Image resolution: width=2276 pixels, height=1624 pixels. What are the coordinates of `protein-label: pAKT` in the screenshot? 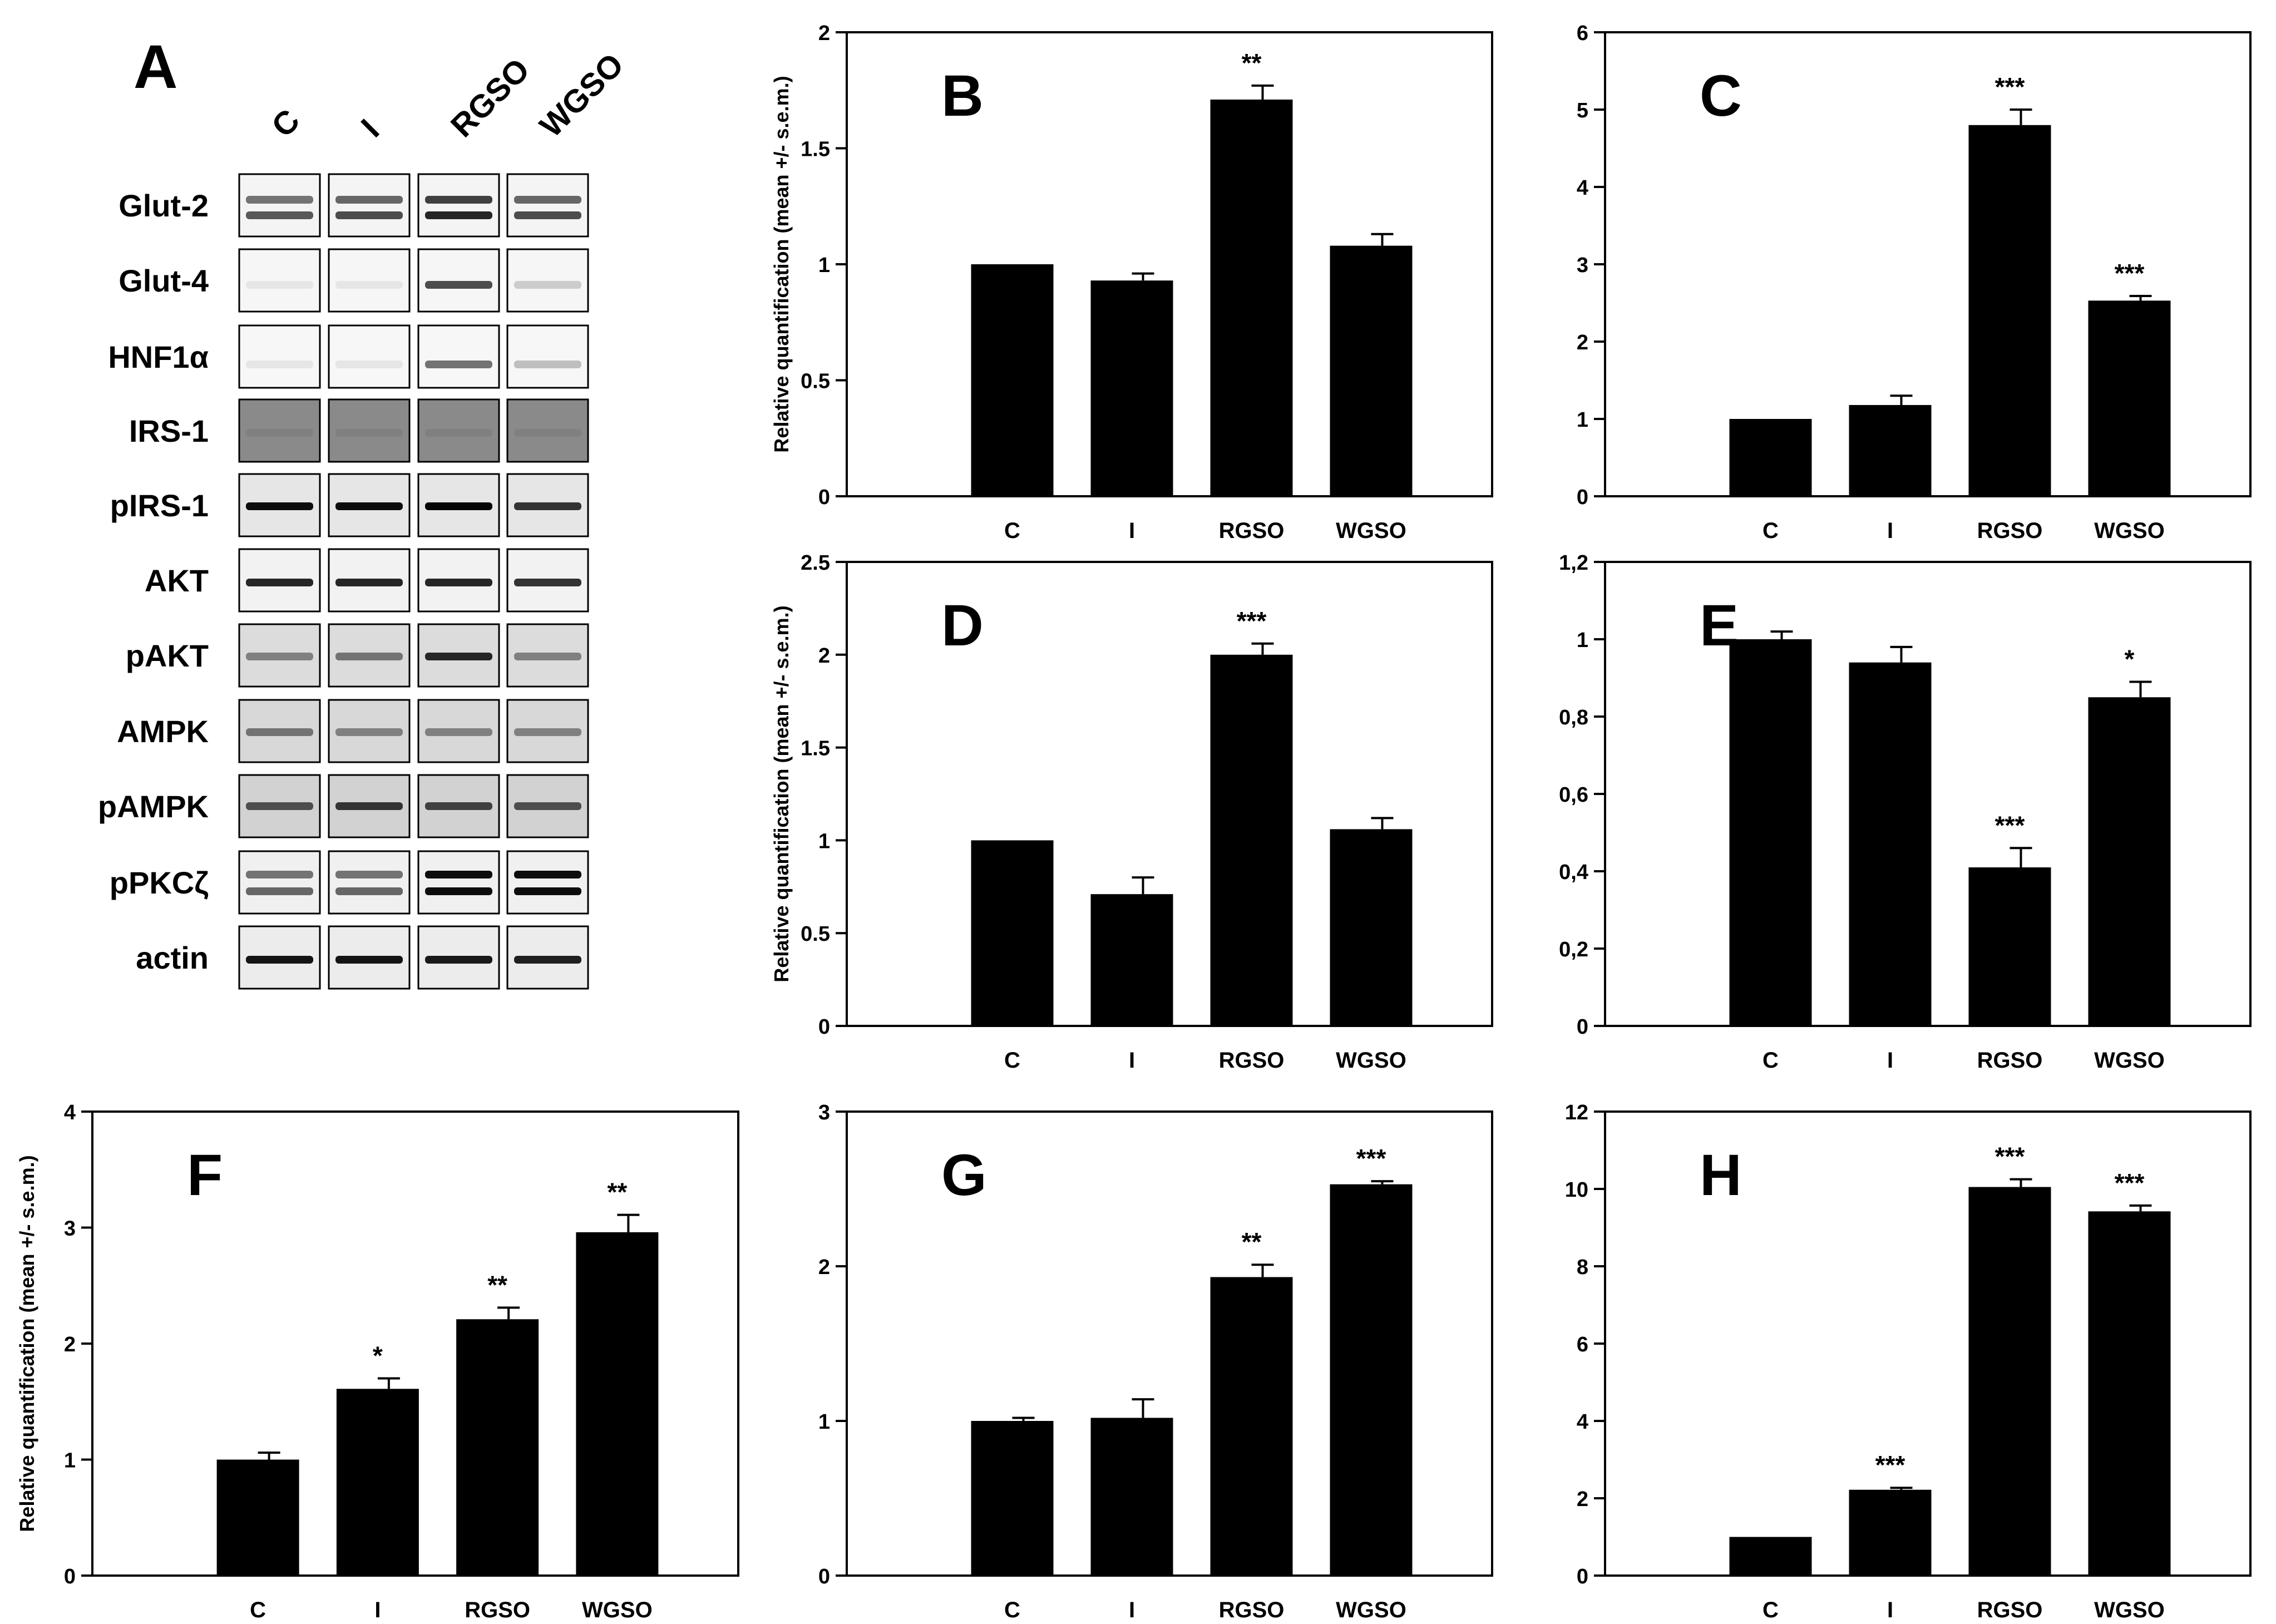 It's located at (167, 655).